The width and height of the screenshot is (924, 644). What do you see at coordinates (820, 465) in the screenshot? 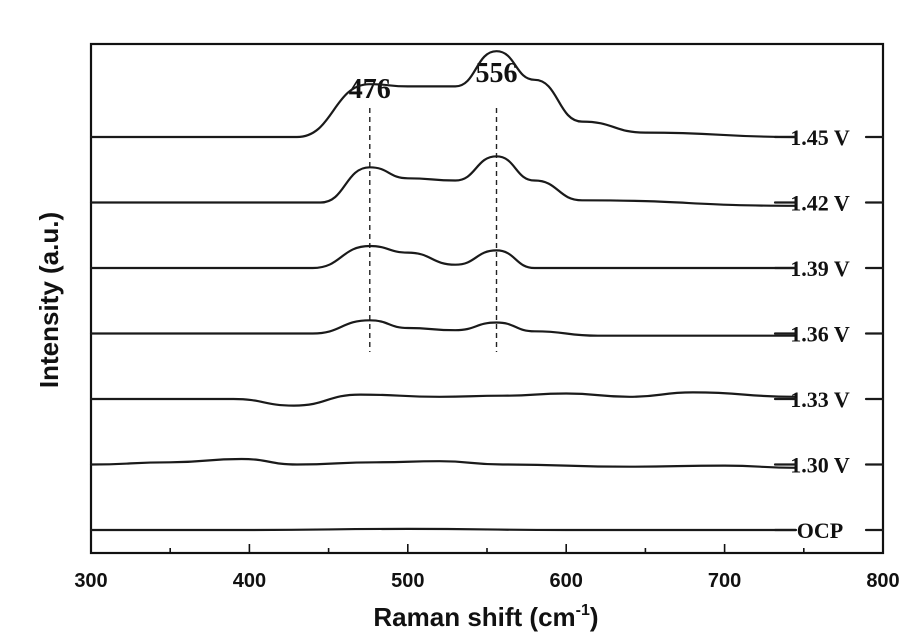
I see `series-label: 1.30 V` at bounding box center [820, 465].